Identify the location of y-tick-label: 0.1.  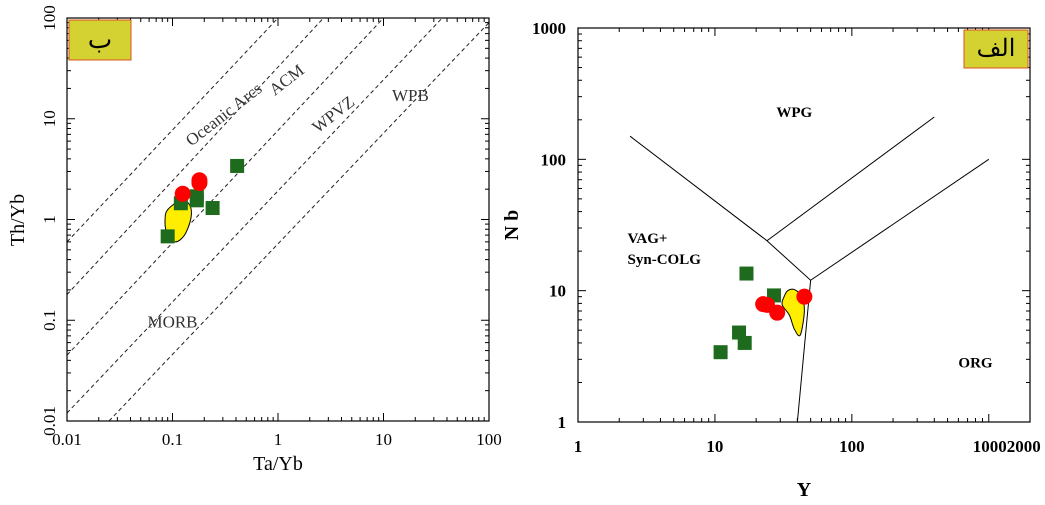
(49, 320).